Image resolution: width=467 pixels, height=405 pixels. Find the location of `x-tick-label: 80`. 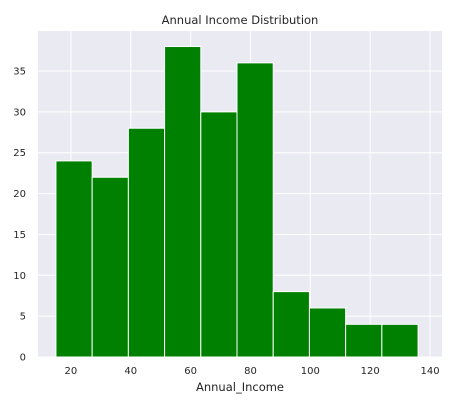

x-tick-label: 80 is located at coordinates (250, 371).